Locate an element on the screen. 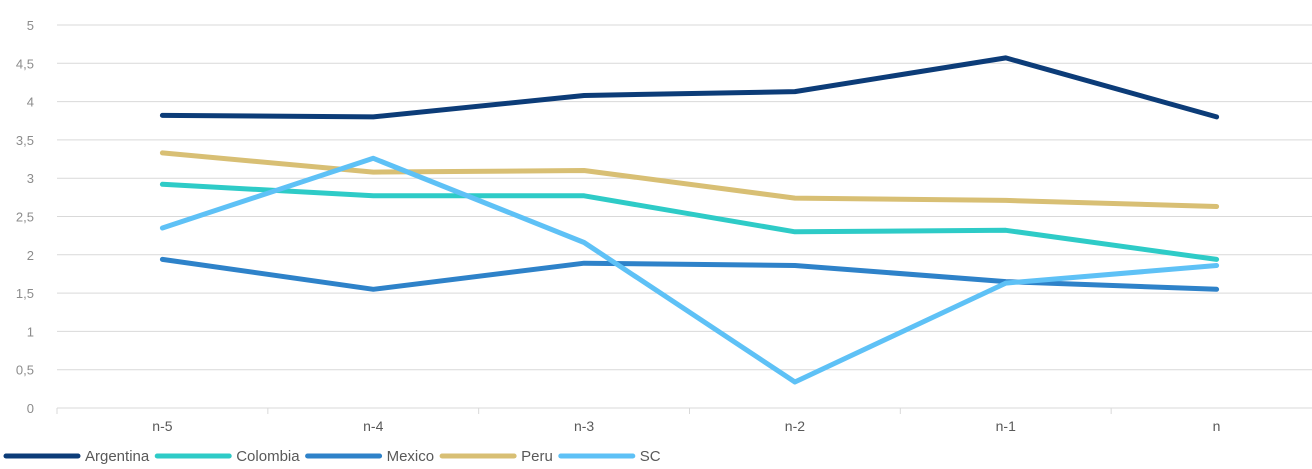 The image size is (1312, 469). x-tick-label: n-1 is located at coordinates (1006, 426).